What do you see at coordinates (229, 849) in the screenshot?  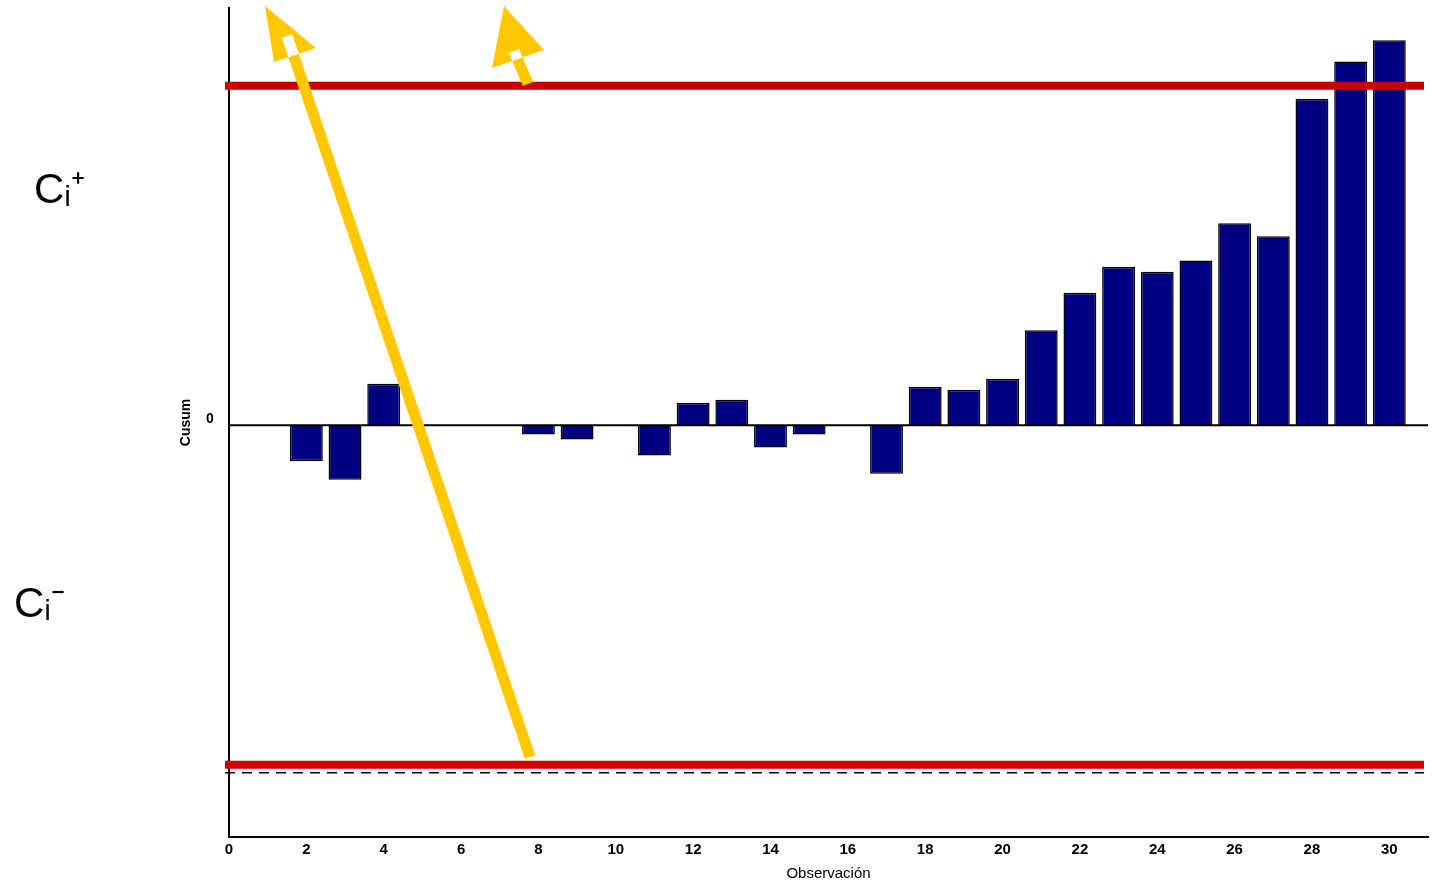 I see `x-tick-label: 0` at bounding box center [229, 849].